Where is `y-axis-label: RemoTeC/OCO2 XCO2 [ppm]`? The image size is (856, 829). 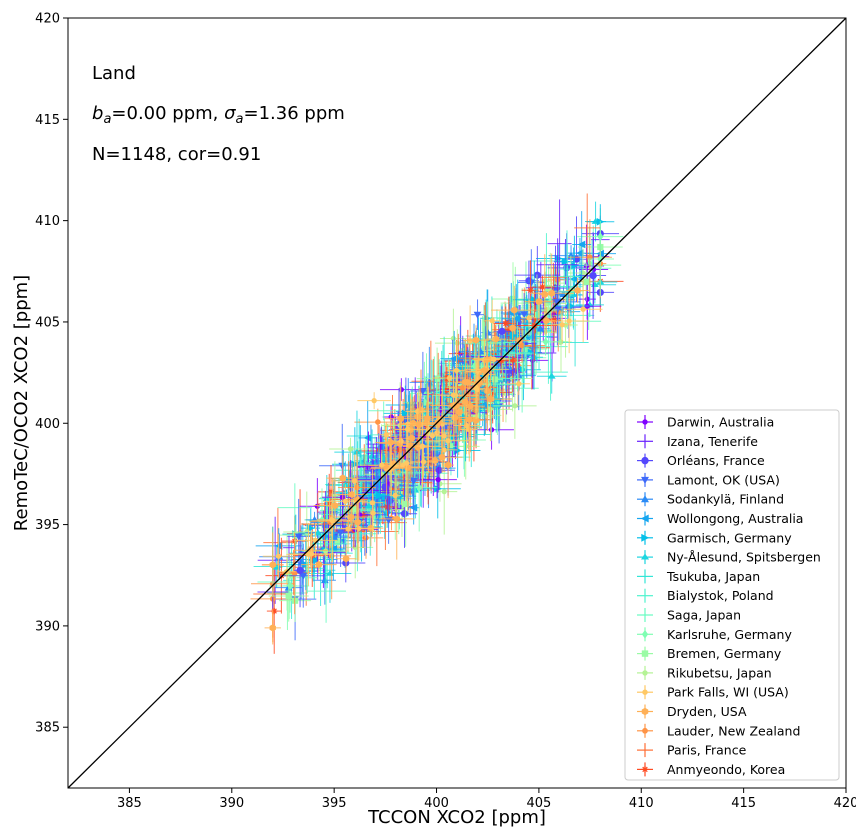 y-axis-label: RemoTeC/OCO2 XCO2 [ppm] is located at coordinates (21, 403).